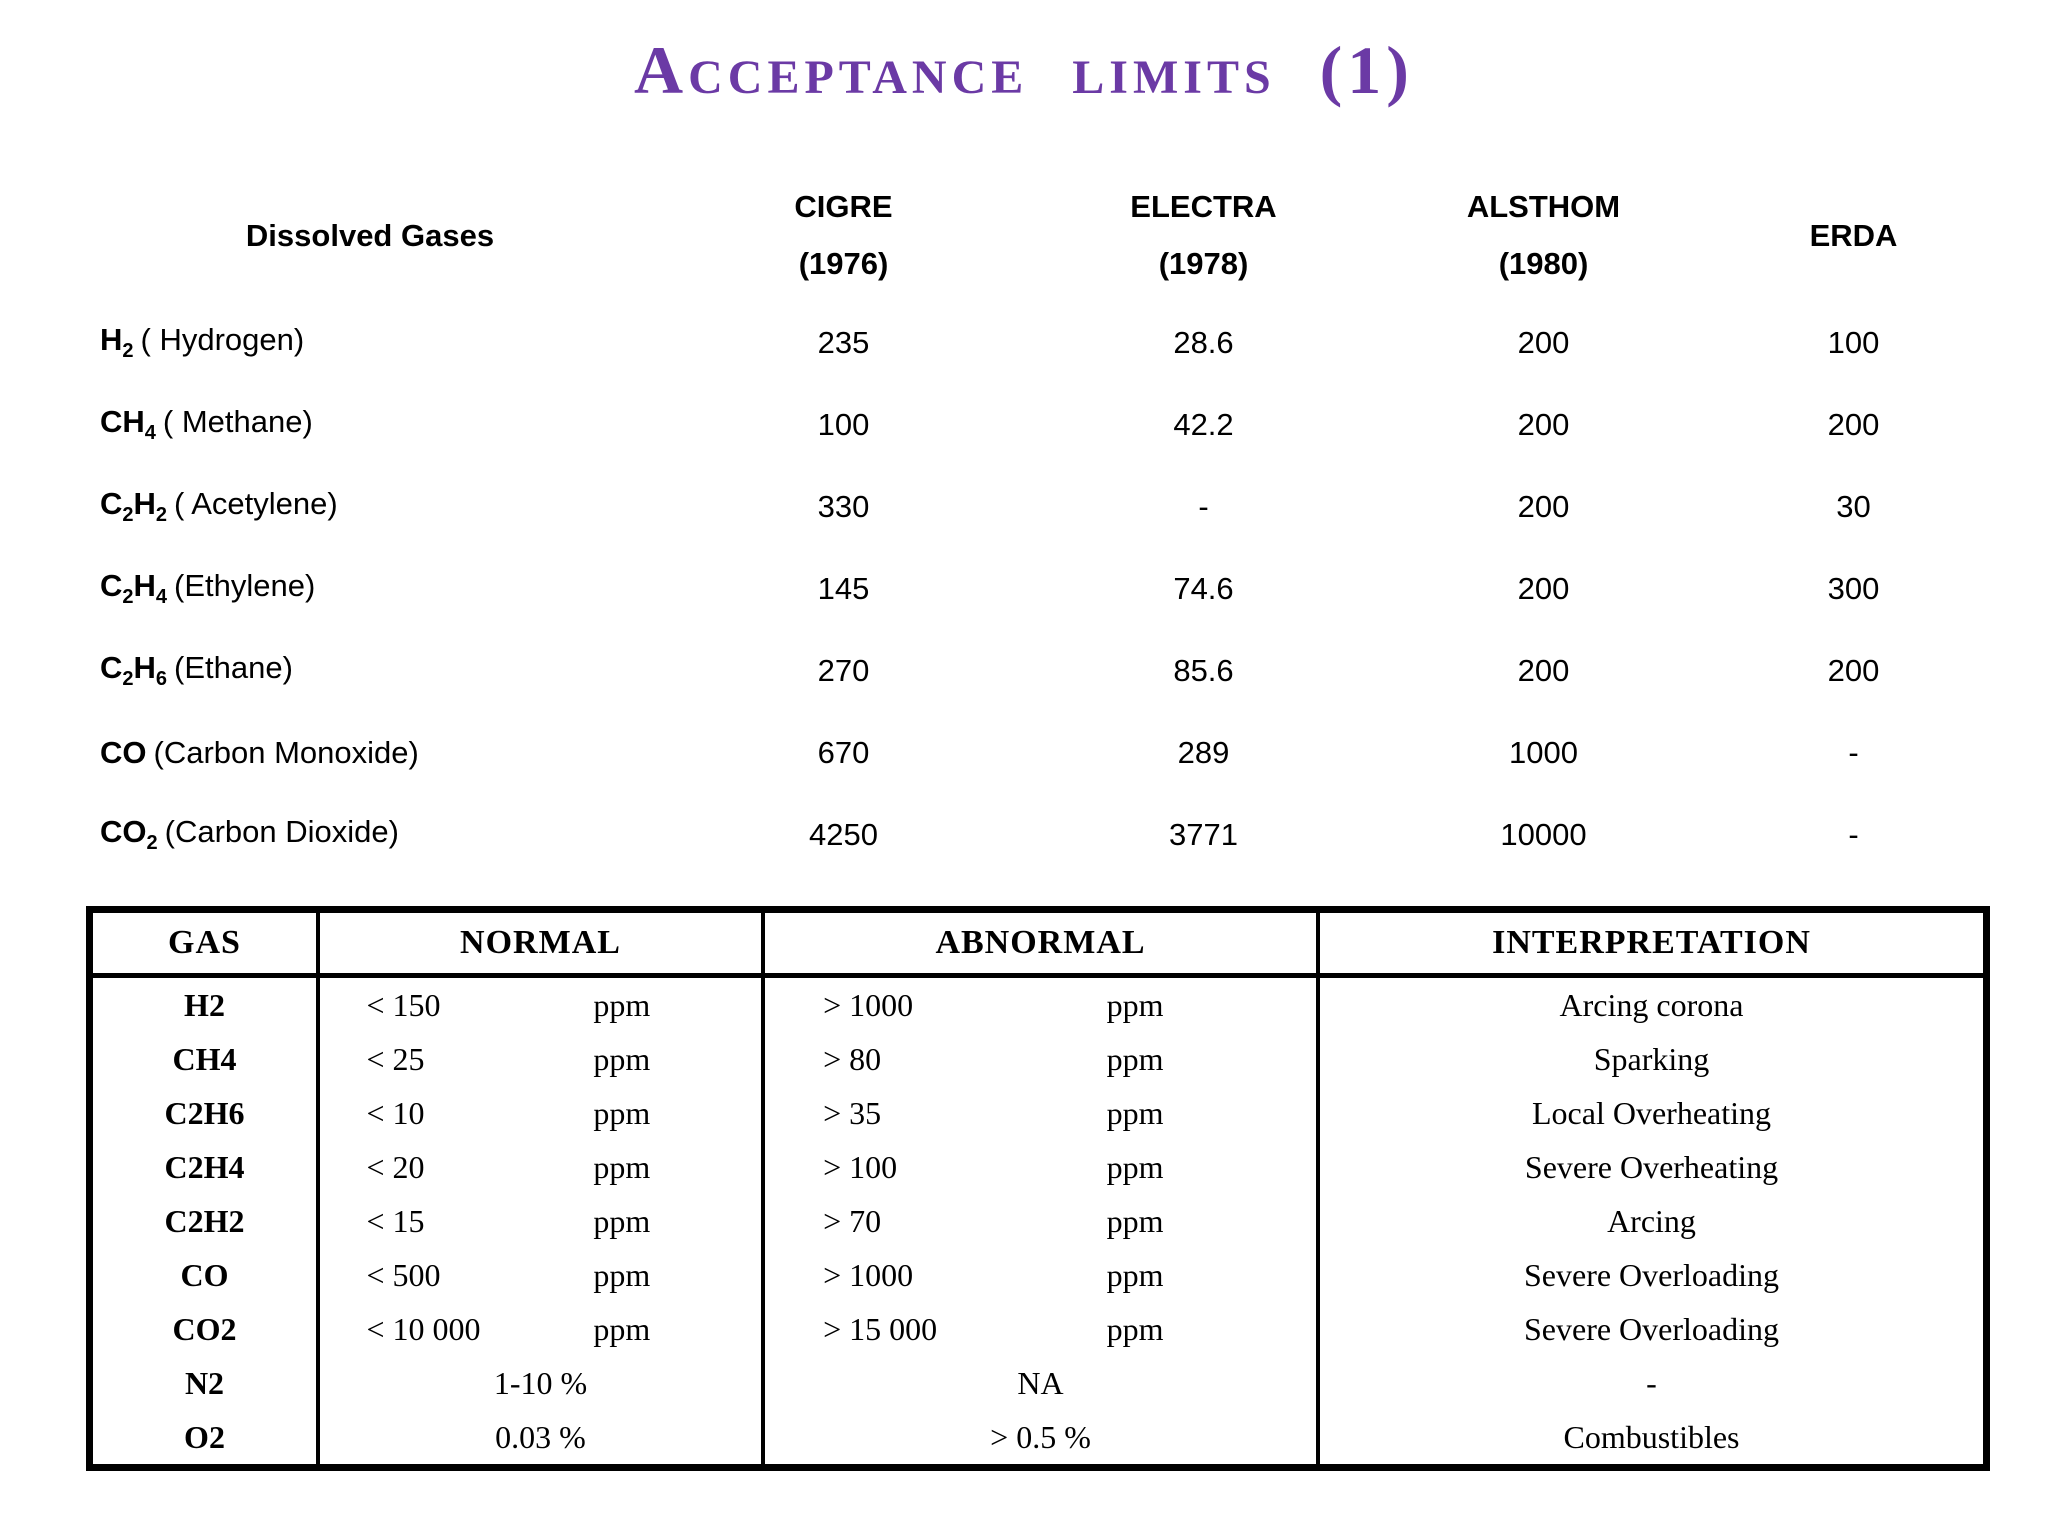  Describe the element at coordinates (860, 1166) in the screenshot. I see `limit-value: > 100` at that location.